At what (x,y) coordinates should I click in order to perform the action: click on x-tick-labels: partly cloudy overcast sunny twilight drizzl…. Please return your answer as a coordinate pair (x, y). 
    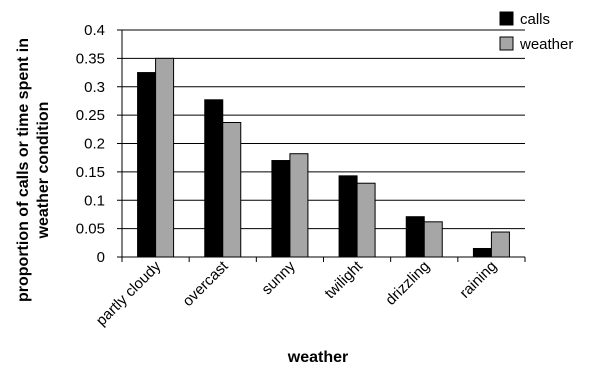
    Looking at the image, I should click on (296, 293).